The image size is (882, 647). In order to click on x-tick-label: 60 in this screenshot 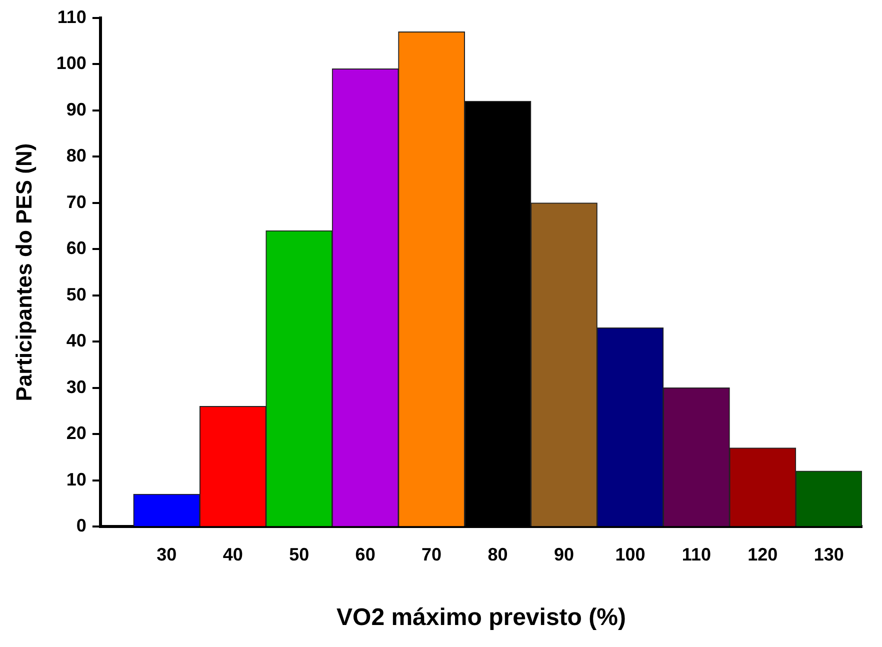, I will do `click(365, 554)`.